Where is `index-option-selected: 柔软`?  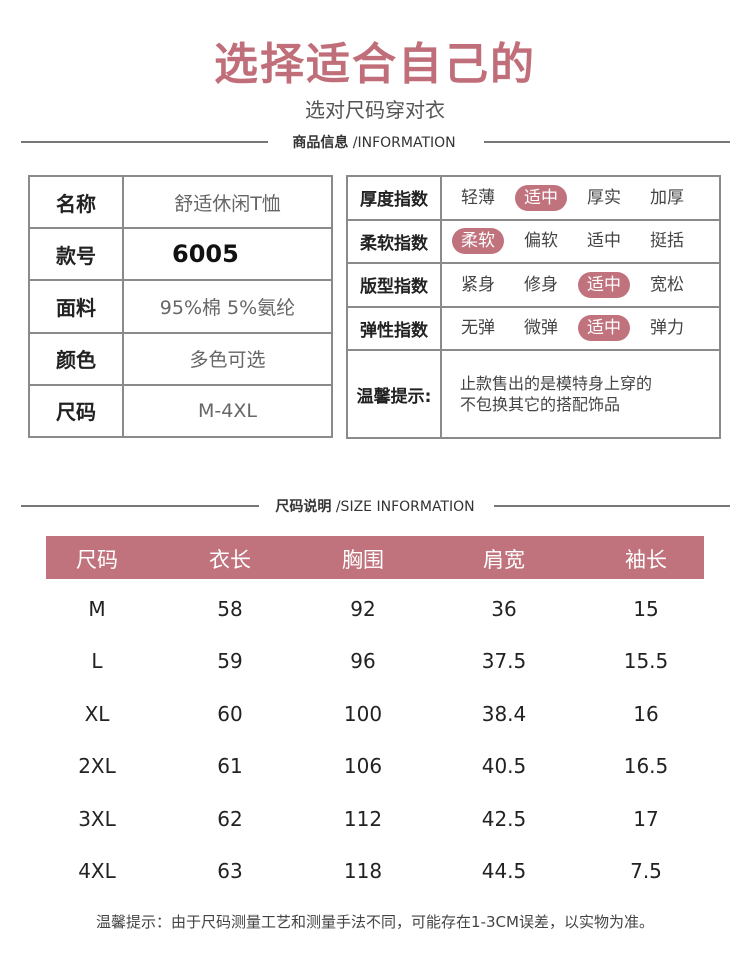 index-option-selected: 柔软 is located at coordinates (478, 241).